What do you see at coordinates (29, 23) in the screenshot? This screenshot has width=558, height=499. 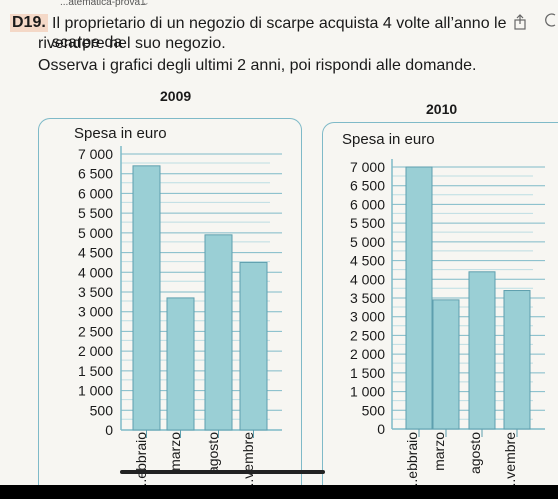 I see `problem-number: D19.` at bounding box center [29, 23].